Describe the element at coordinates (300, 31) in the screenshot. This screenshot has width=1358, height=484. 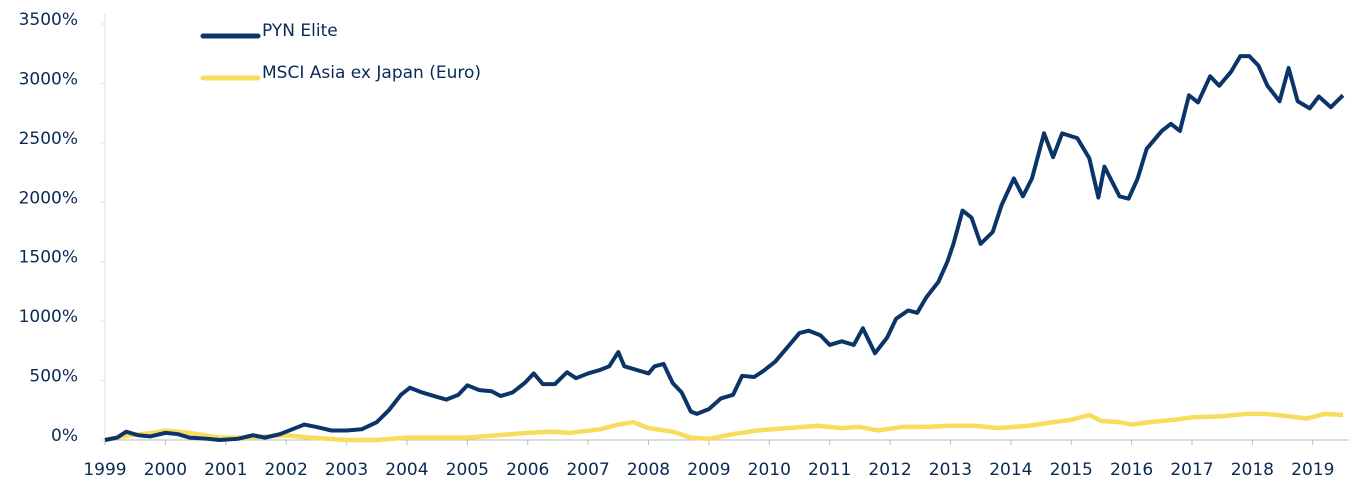
I see `legend-label: PYN Elite` at that location.